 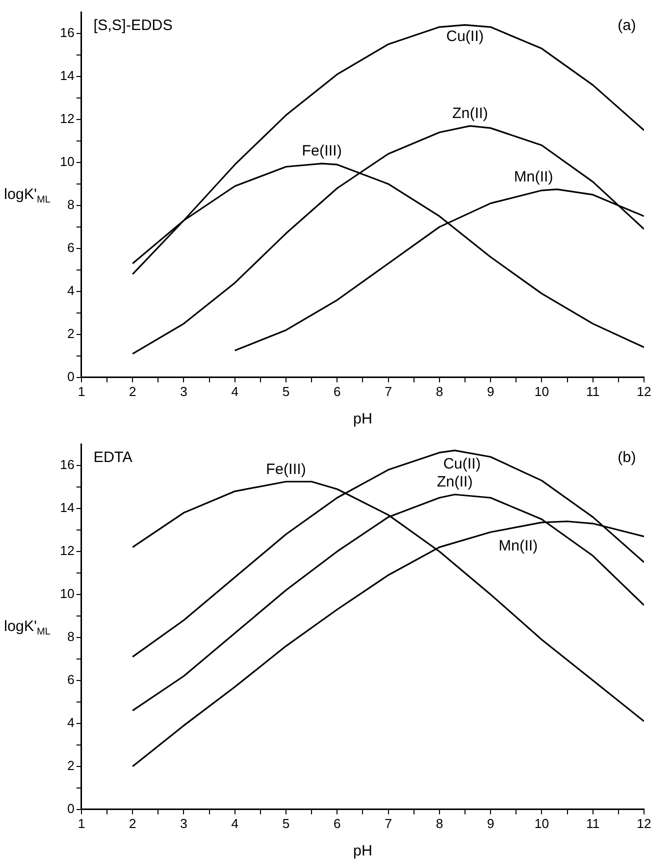 What do you see at coordinates (627, 25) in the screenshot?
I see `annotation: (a)` at bounding box center [627, 25].